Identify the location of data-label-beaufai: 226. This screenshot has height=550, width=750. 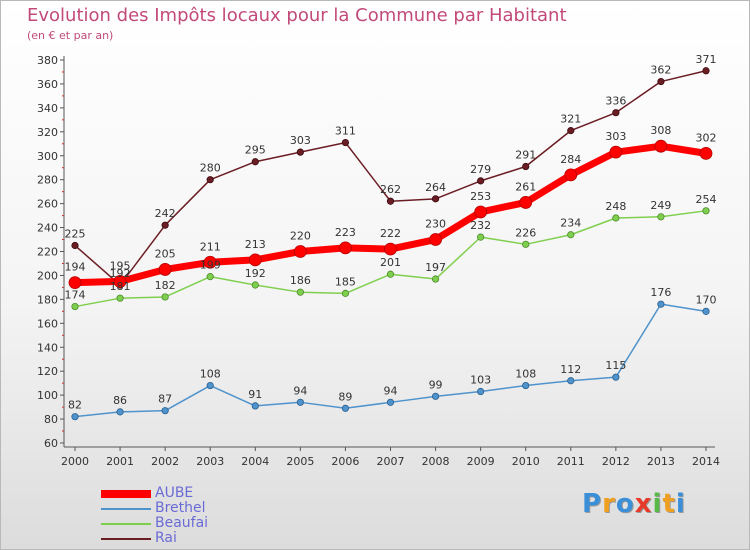
(525, 232).